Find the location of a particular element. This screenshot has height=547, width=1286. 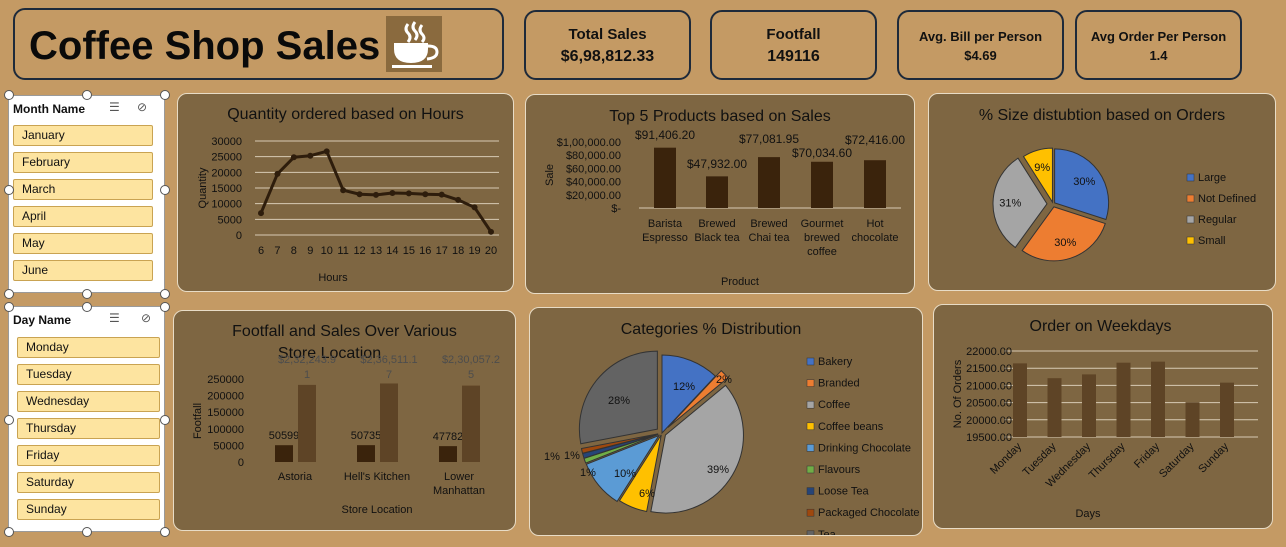

x-tick-label: Sunday is located at coordinates (1213, 457).